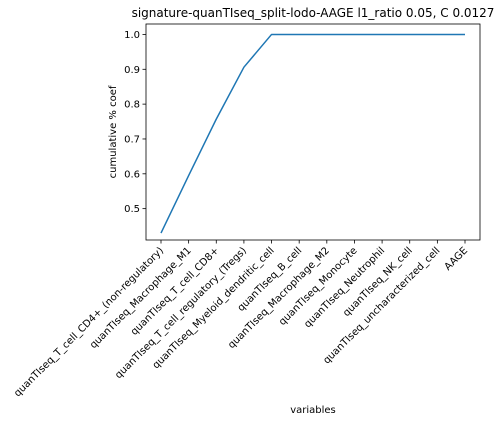 The height and width of the screenshot is (422, 502). Describe the element at coordinates (135, 122) in the screenshot. I see `y-axis: 0.5 0.6 0.7 0.8 0.9 1.0` at that location.